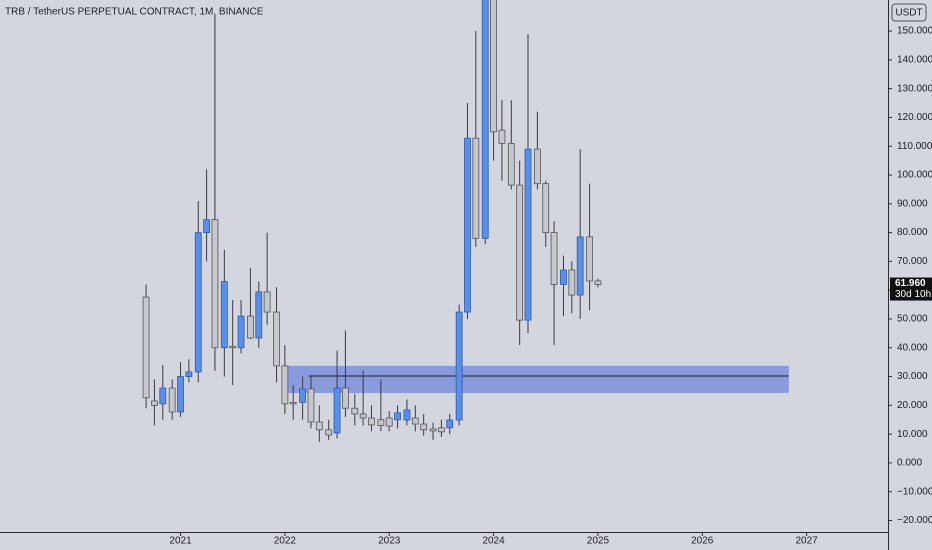 The height and width of the screenshot is (550, 932). What do you see at coordinates (536, 379) in the screenshot?
I see `support-zone` at bounding box center [536, 379].